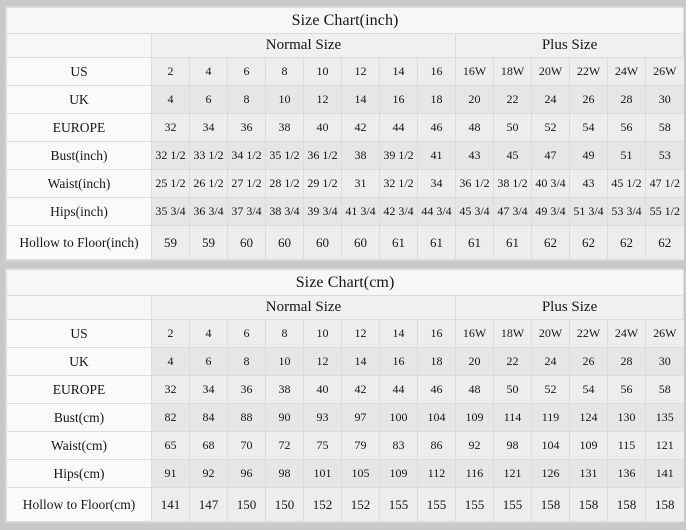  What do you see at coordinates (170, 361) in the screenshot?
I see `cm-uk-0: 4` at bounding box center [170, 361].